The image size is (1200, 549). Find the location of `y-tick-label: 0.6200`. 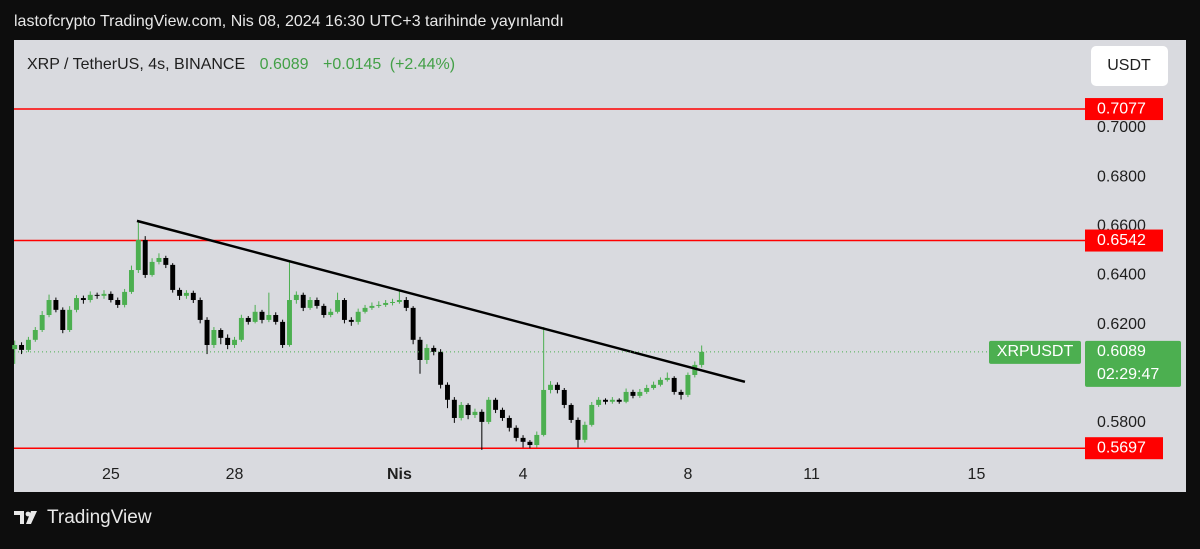

y-tick-label: 0.6200 is located at coordinates (1121, 324).